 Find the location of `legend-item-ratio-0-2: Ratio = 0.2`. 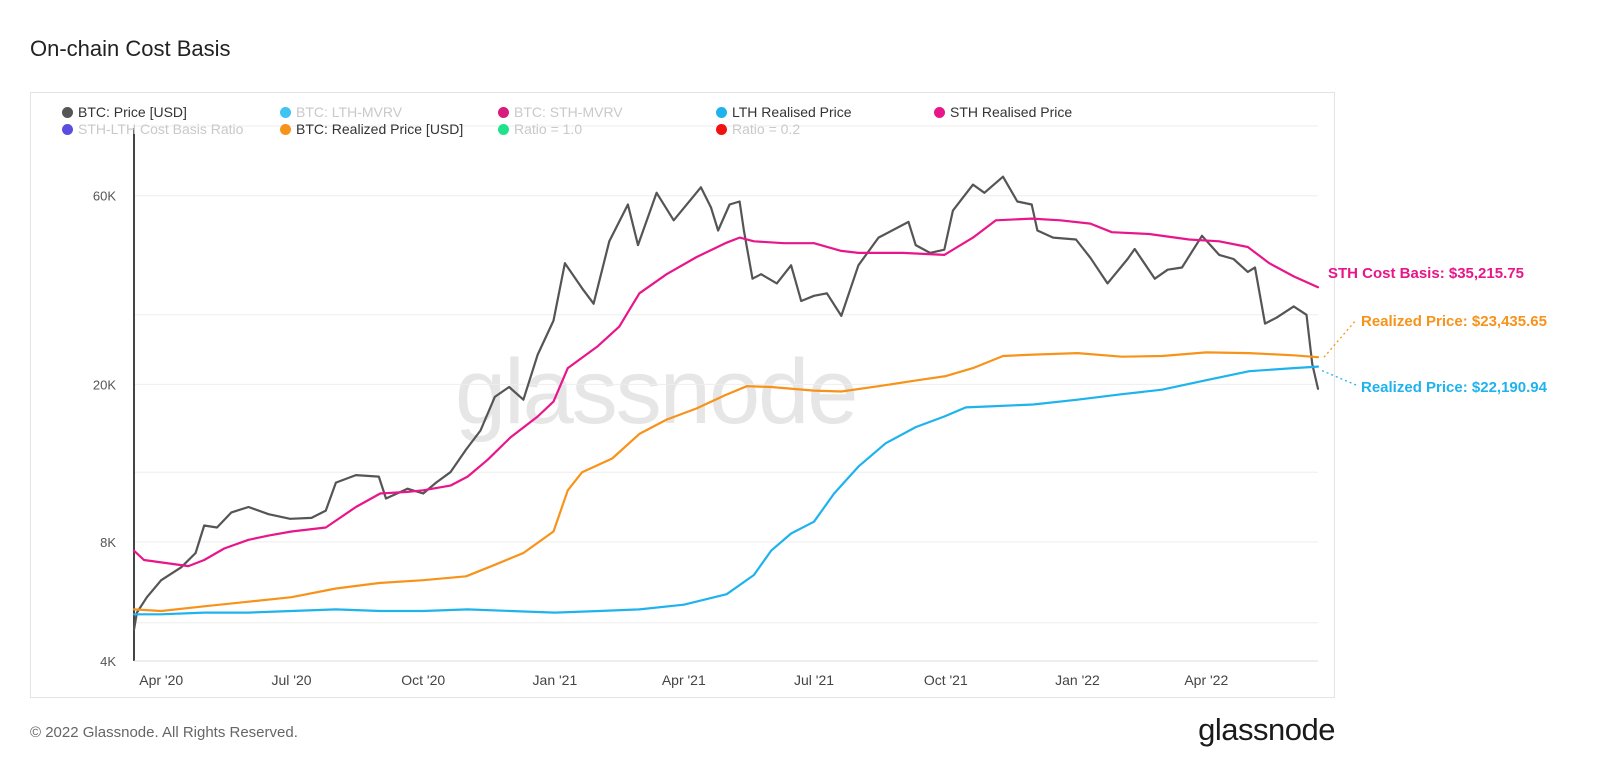

legend-item-ratio-0-2: Ratio = 0.2 is located at coordinates (758, 129).